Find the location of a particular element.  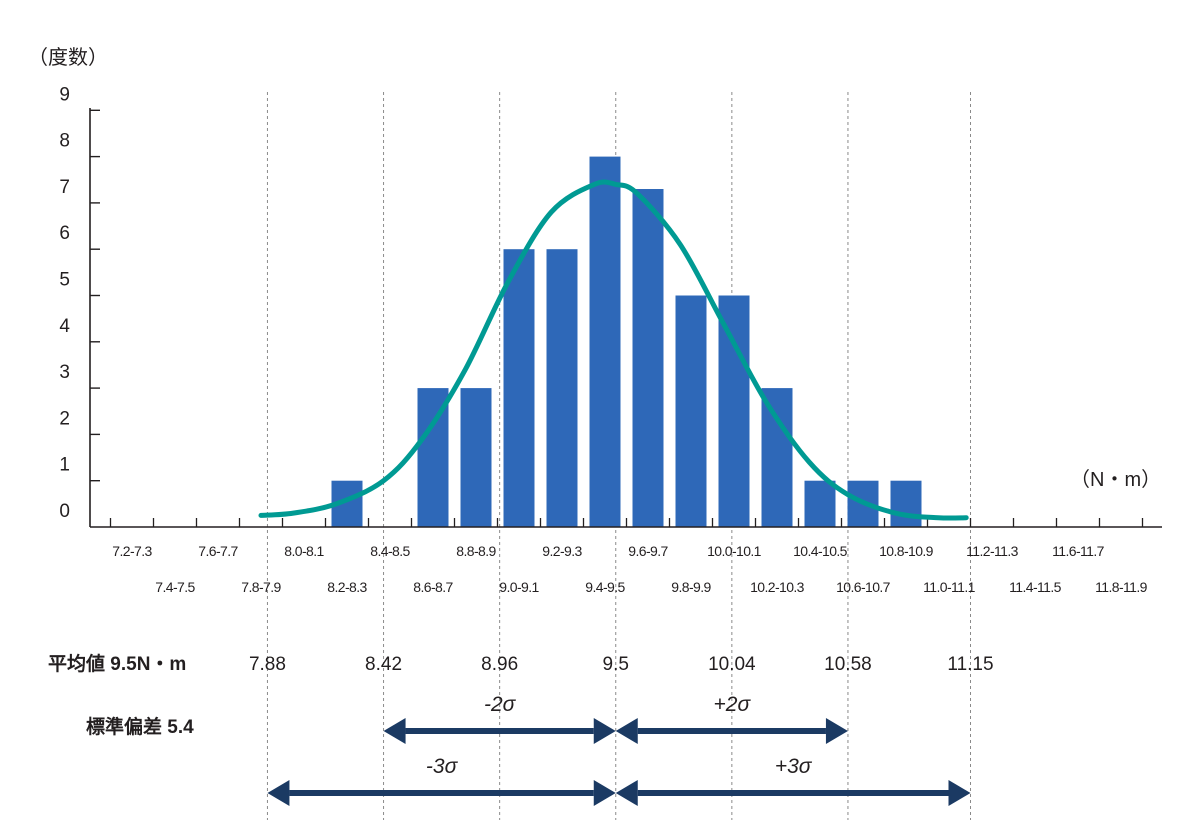

y-tick-label: 6 is located at coordinates (64, 233).